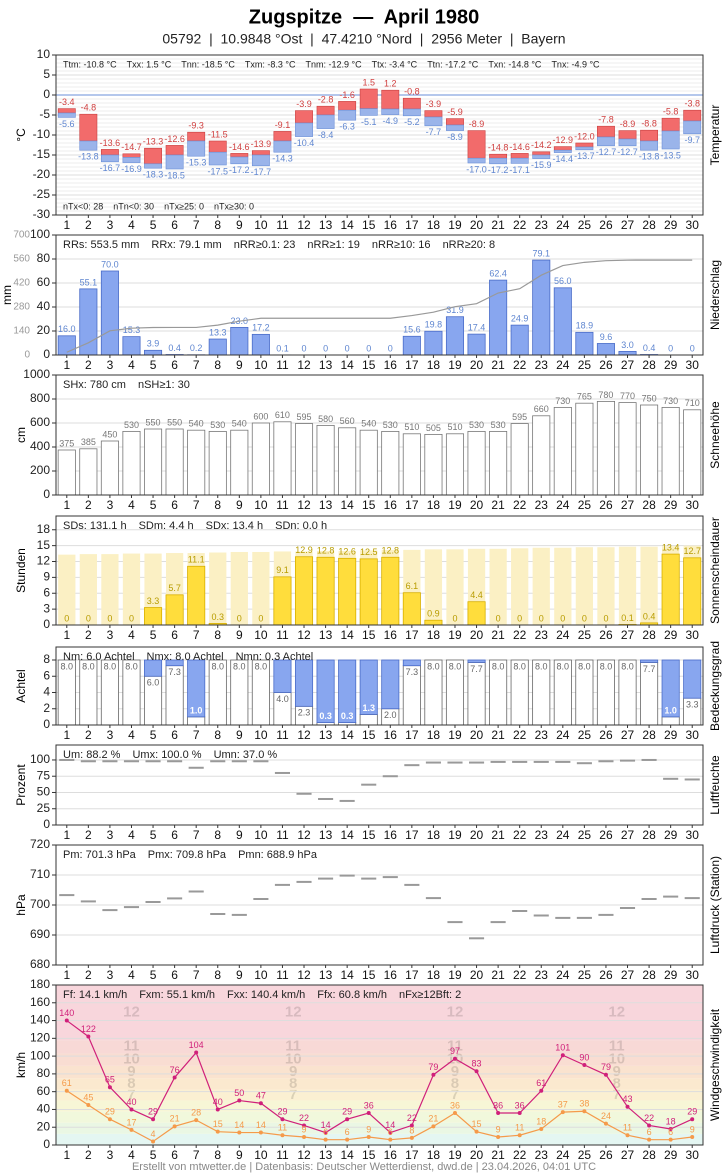 This screenshot has width=728, height=1175. Describe the element at coordinates (368, 720) in the screenshot. I see `cloud-bar` at that location.